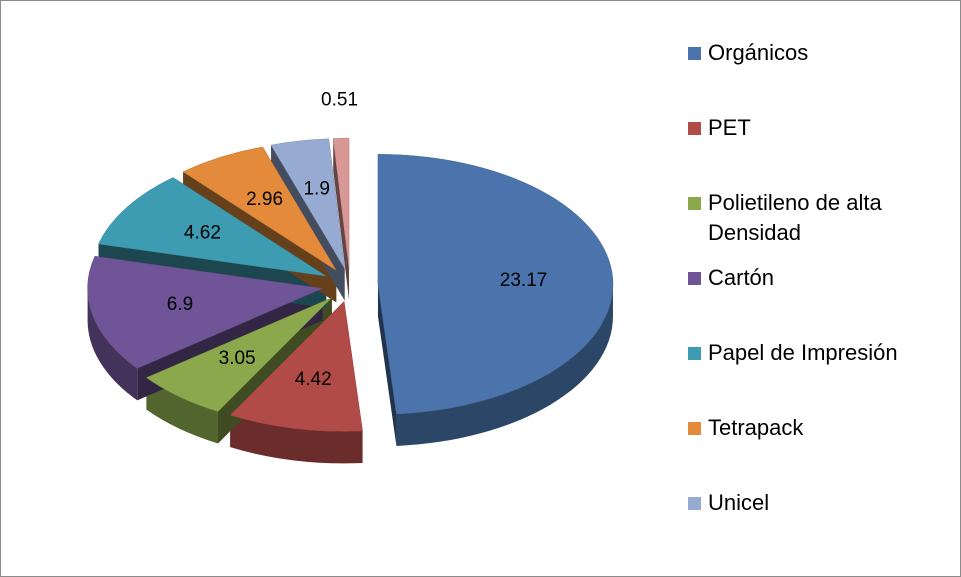  I want to click on legend-entry: Papel de Impresión, so click(818, 375).